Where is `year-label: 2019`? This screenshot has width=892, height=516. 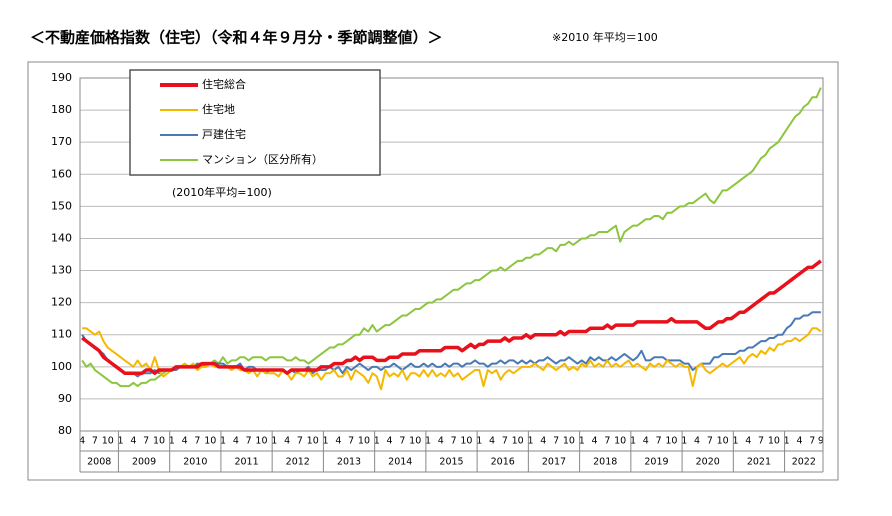 year-label: 2019 is located at coordinates (656, 462).